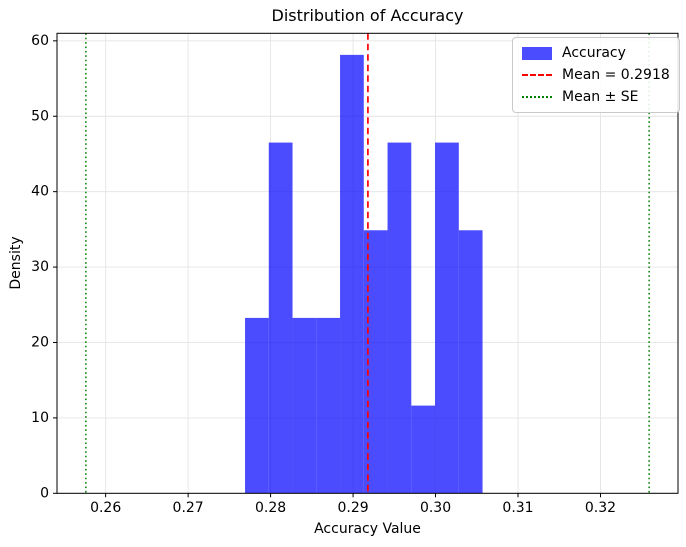 The height and width of the screenshot is (547, 686). What do you see at coordinates (517, 508) in the screenshot?
I see `x-tick-label: 0.31` at bounding box center [517, 508].